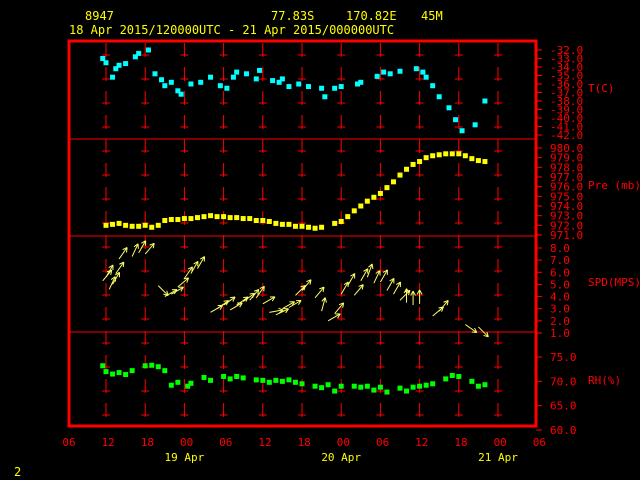  Describe the element at coordinates (566, 50) in the screenshot. I see `y-tick-label: -32.0` at that location.